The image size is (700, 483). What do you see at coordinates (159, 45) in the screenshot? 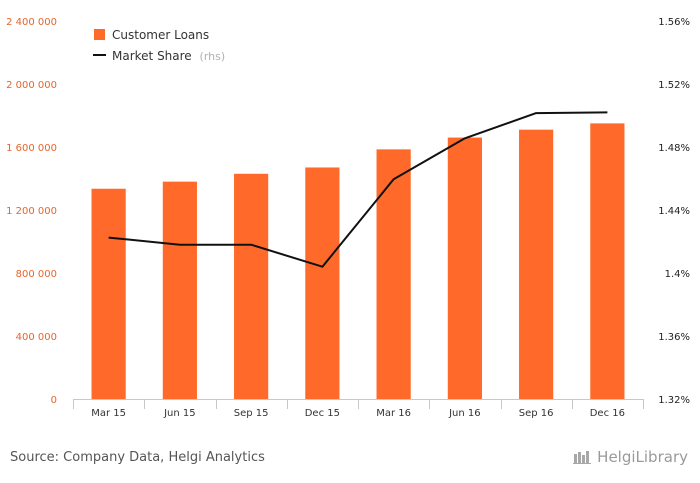
I see `legend: Customer Loans Market Share (rhs)` at bounding box center [159, 45].